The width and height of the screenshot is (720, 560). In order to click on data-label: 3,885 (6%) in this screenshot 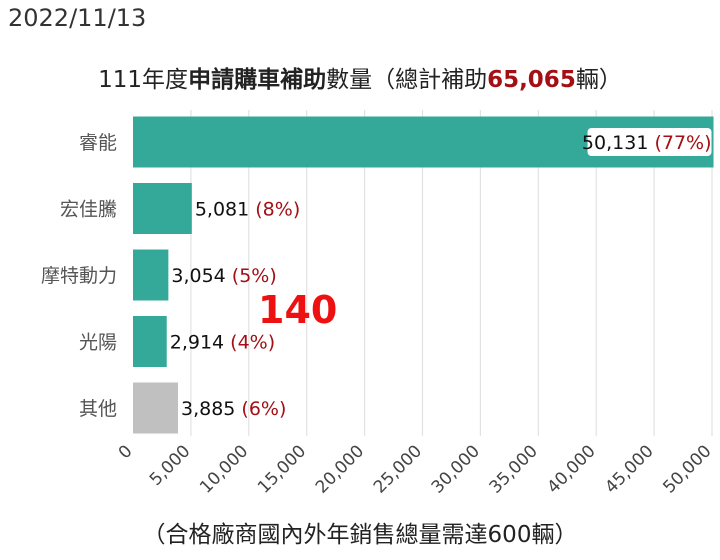, I will do `click(233, 409)`.